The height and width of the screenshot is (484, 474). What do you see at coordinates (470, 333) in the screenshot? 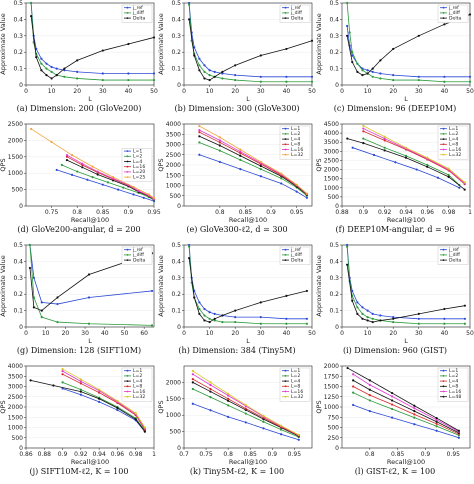
I see `chart-i-xtick-5: 50` at bounding box center [470, 333].